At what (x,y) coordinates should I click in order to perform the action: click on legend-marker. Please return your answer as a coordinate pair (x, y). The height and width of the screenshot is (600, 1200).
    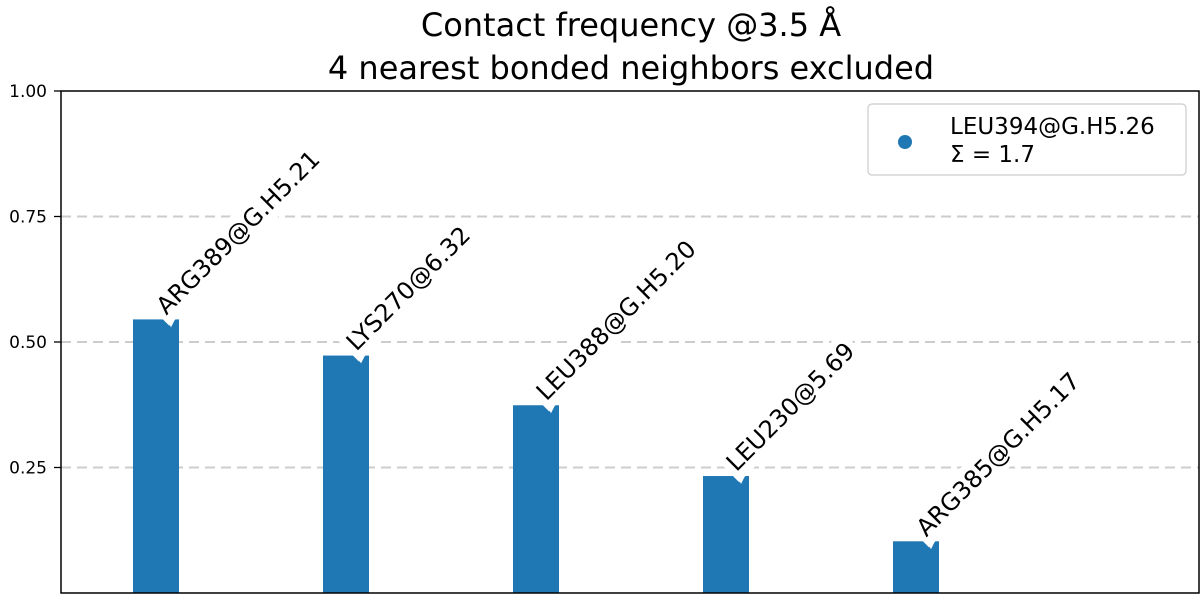
    Looking at the image, I should click on (905, 142).